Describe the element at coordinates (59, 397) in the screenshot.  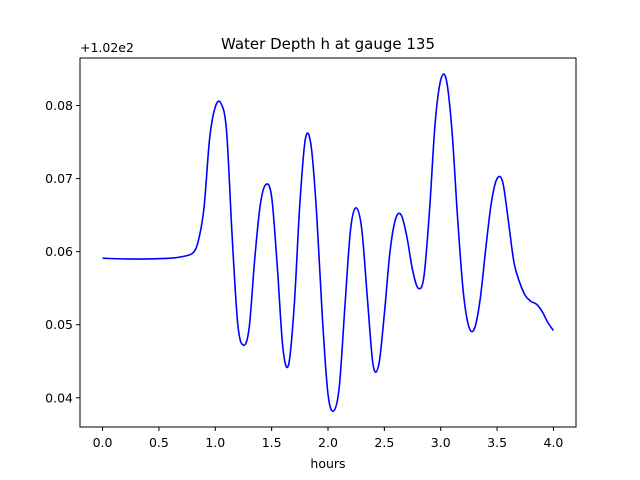
I see `y-tick-label: 0.04` at that location.